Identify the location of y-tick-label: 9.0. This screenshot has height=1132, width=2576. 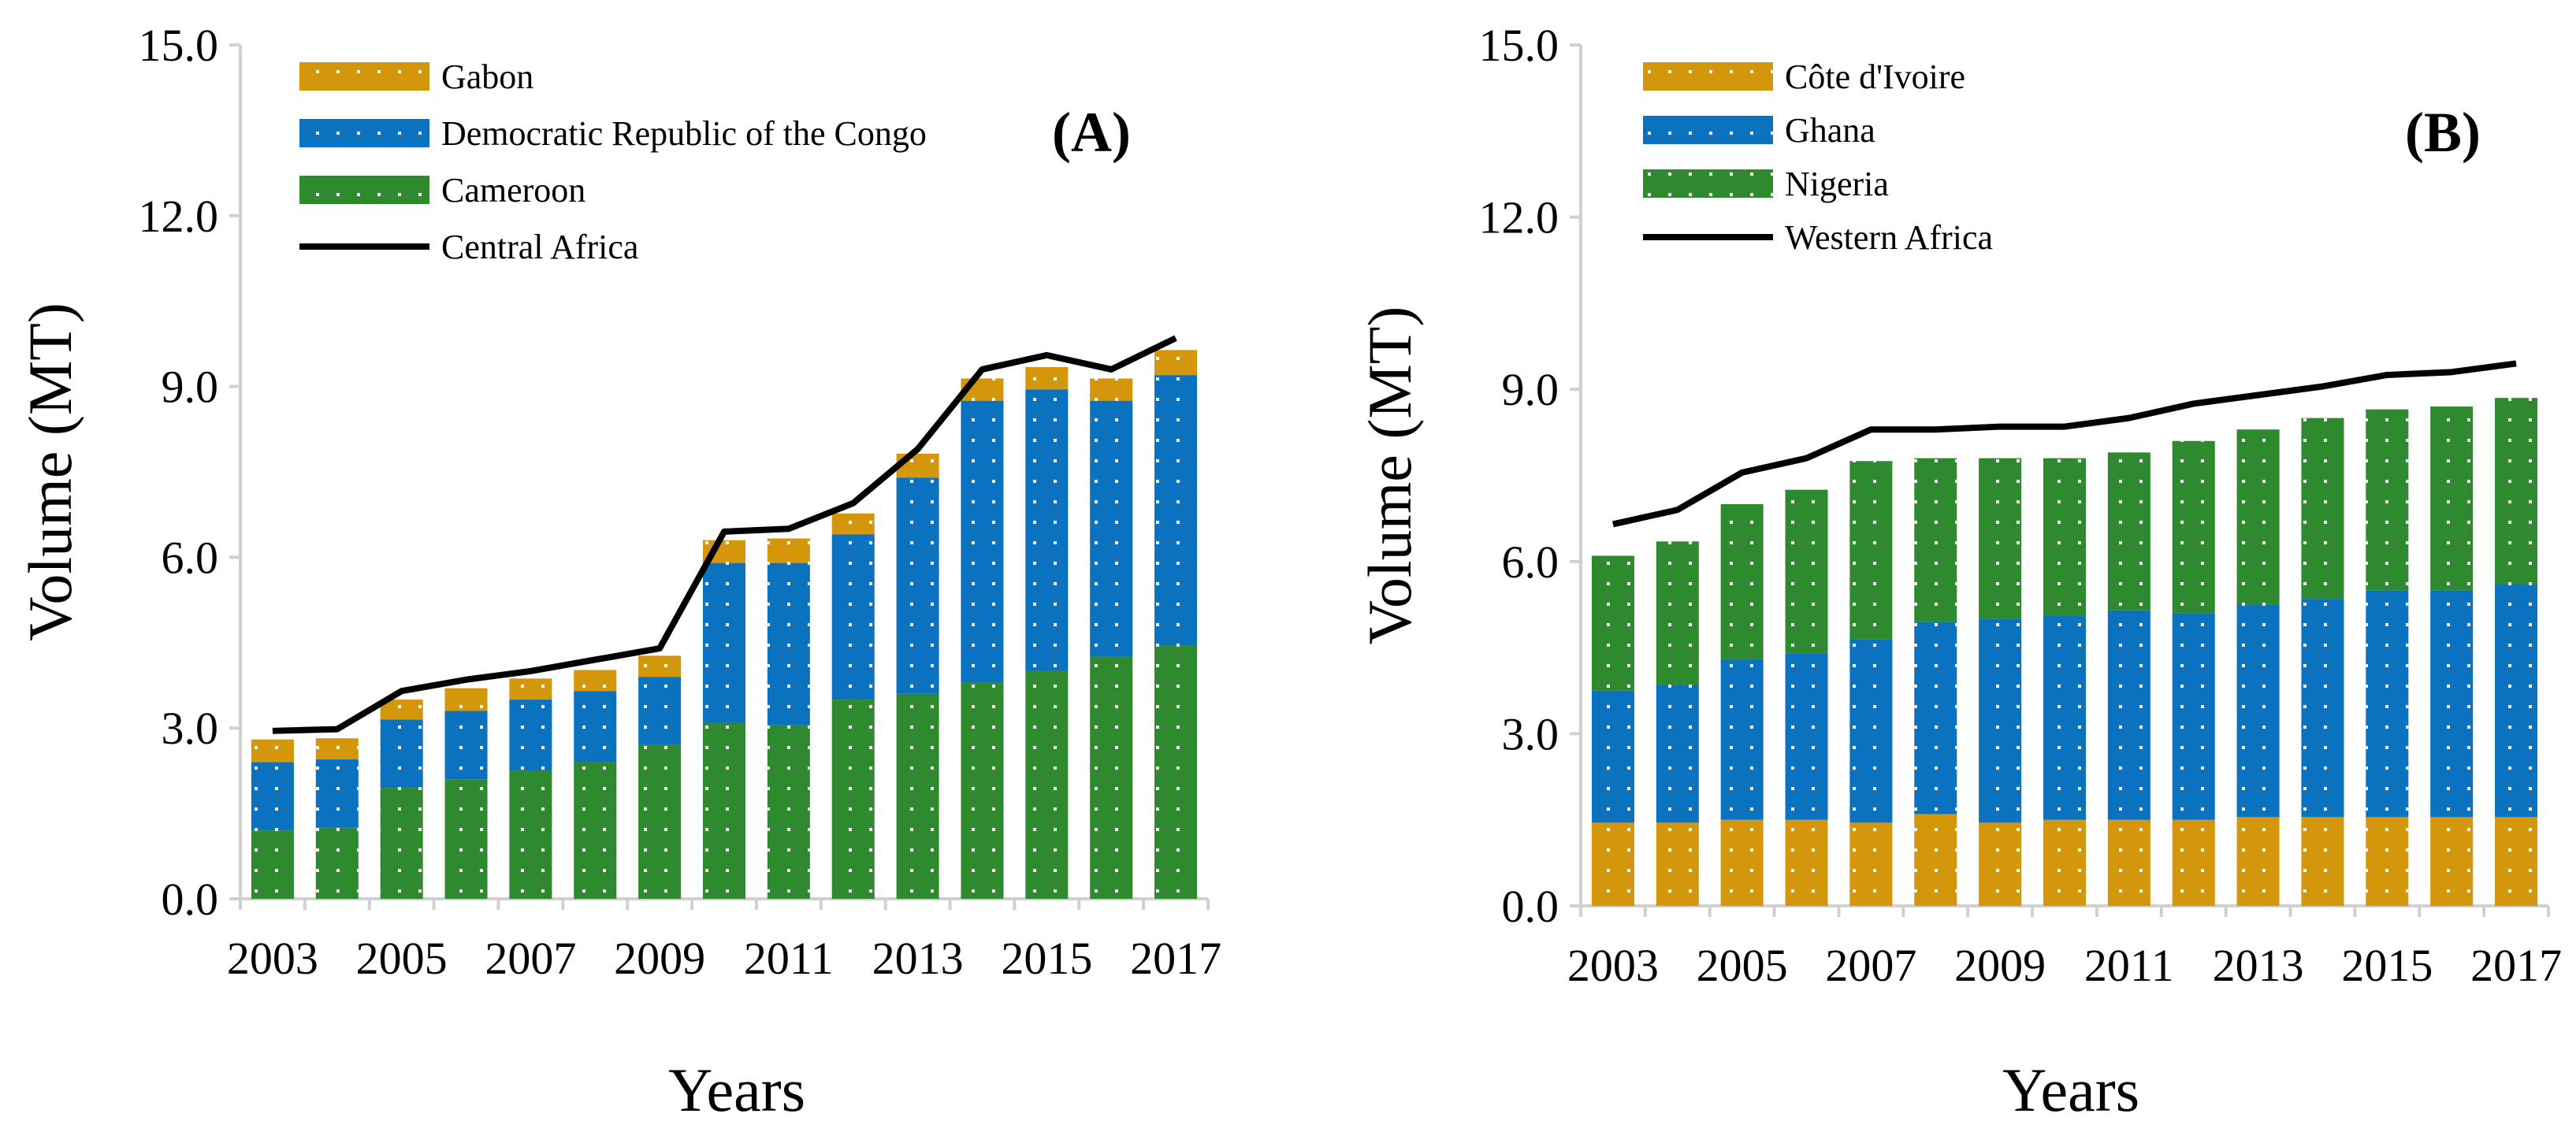
(1530, 389).